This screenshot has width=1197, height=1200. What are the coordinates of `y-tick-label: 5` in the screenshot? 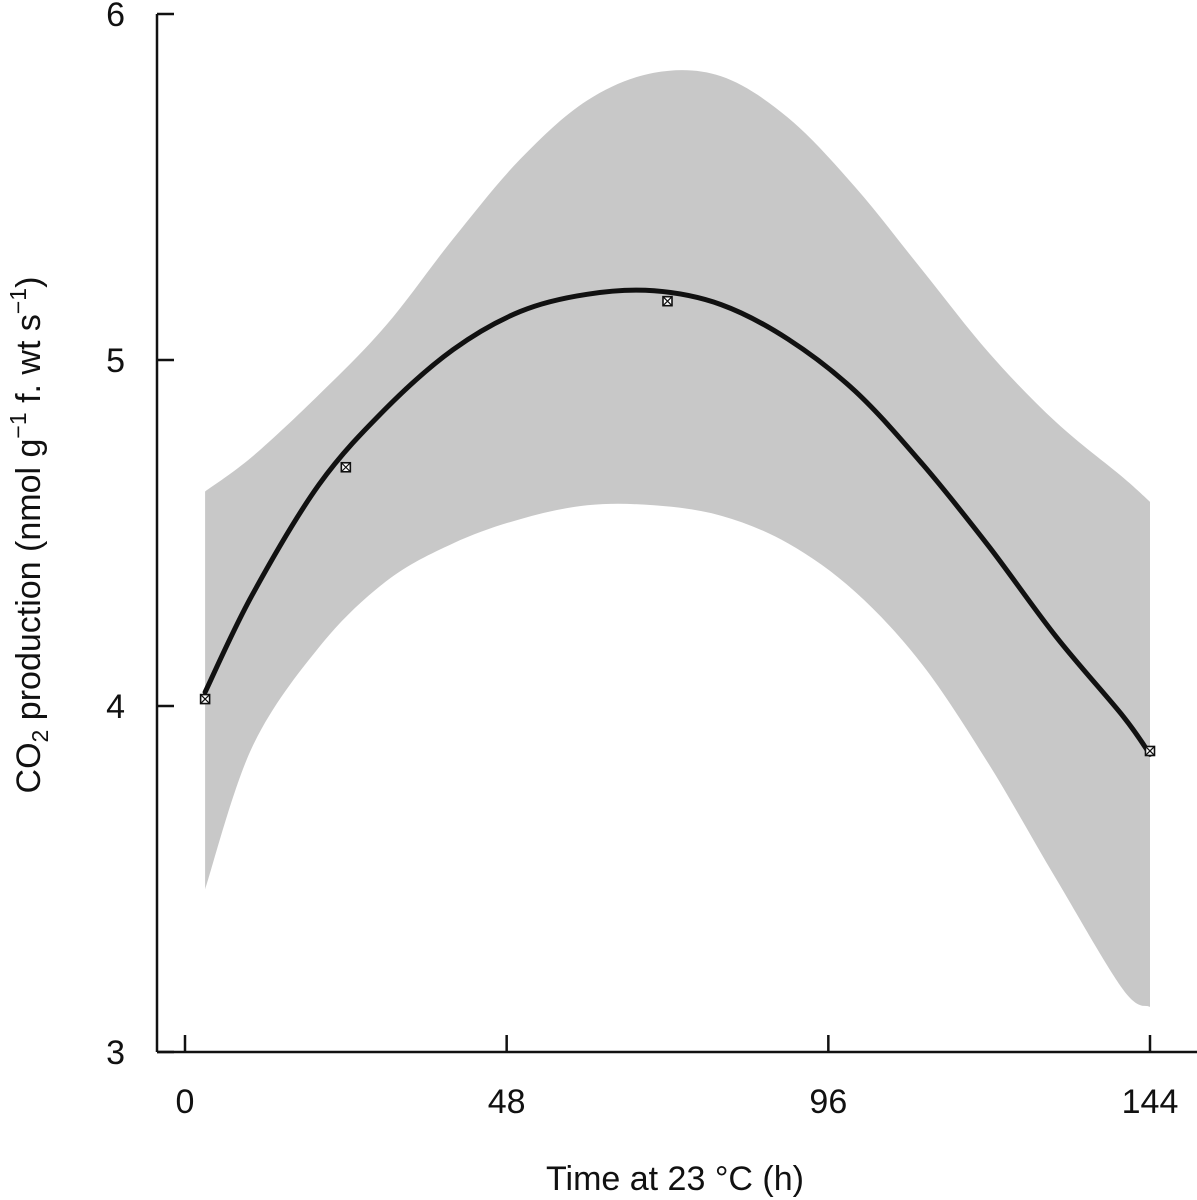 It's located at (115, 361).